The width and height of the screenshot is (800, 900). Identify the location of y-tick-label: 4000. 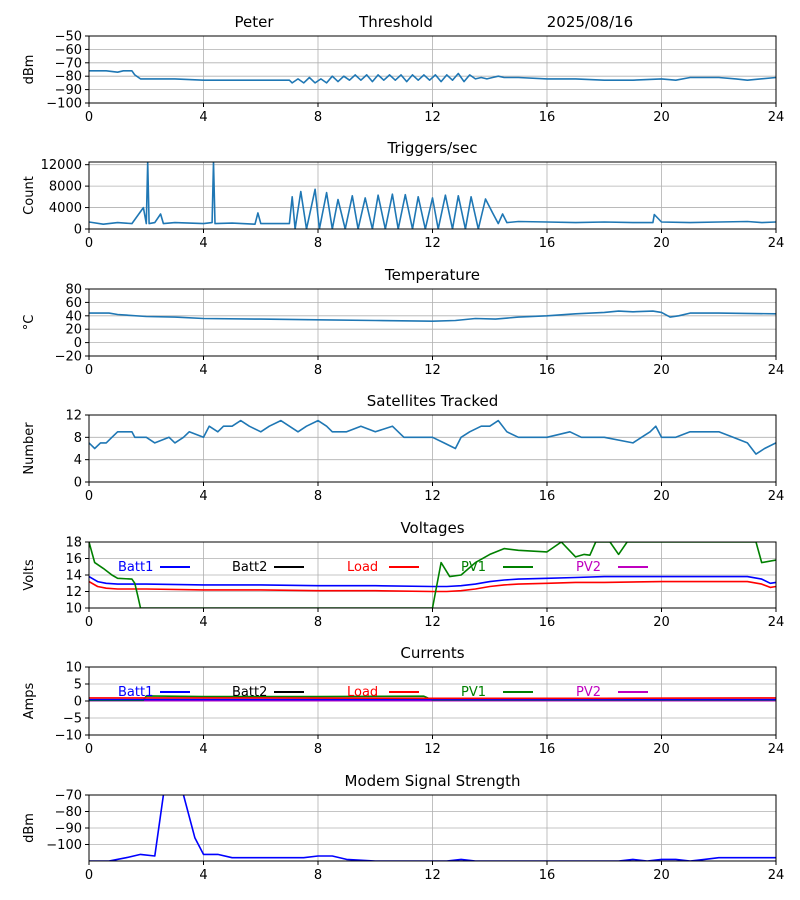
(65, 208).